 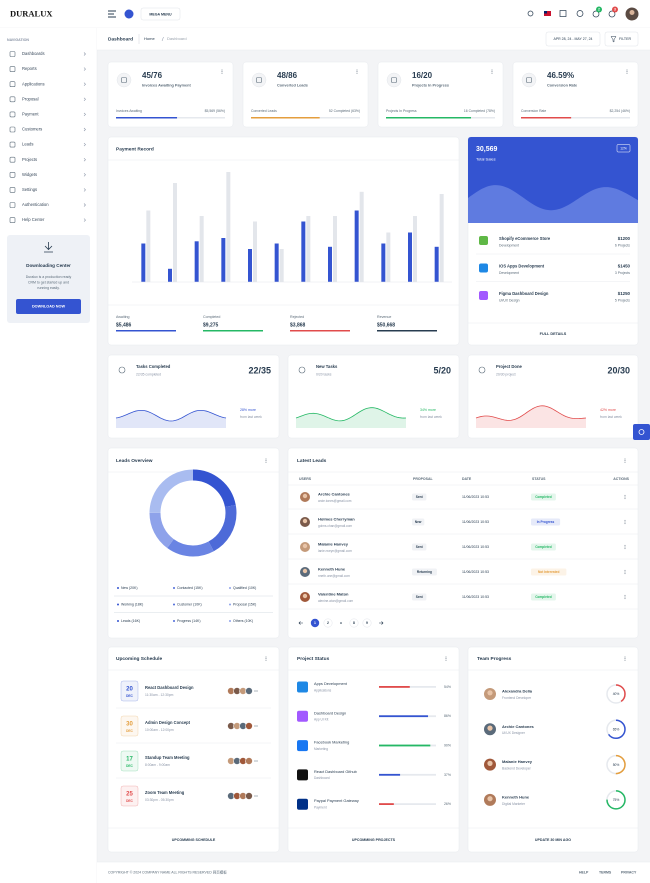 I want to click on label: APR 28, 24 - MAY 27, 24, so click(x=573, y=39).